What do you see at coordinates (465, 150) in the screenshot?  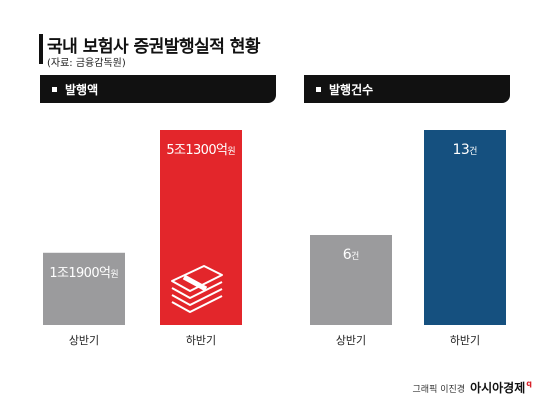 I see `bar-value-label-1-1: 13건` at bounding box center [465, 150].